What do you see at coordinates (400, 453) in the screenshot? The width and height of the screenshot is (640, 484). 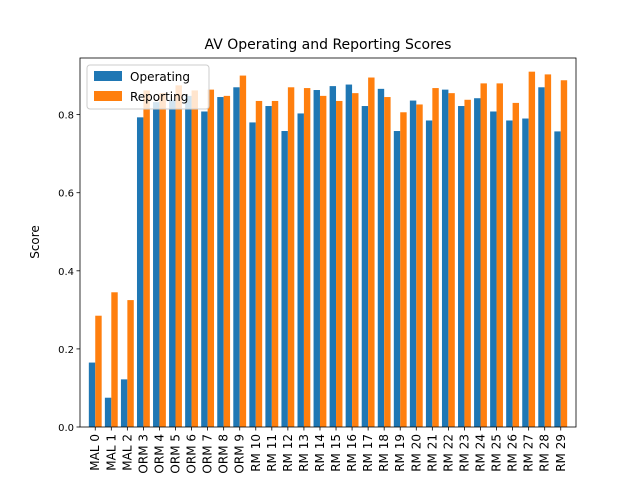 I see `x-tick-label: RM 19` at bounding box center [400, 453].